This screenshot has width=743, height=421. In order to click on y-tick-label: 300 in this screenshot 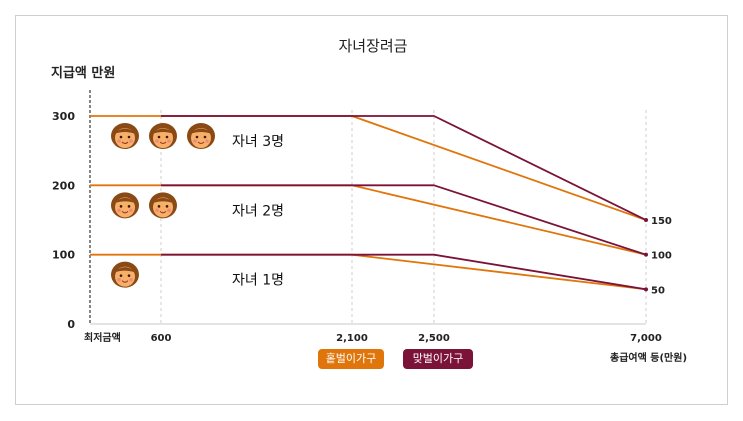, I will do `click(63, 116)`.